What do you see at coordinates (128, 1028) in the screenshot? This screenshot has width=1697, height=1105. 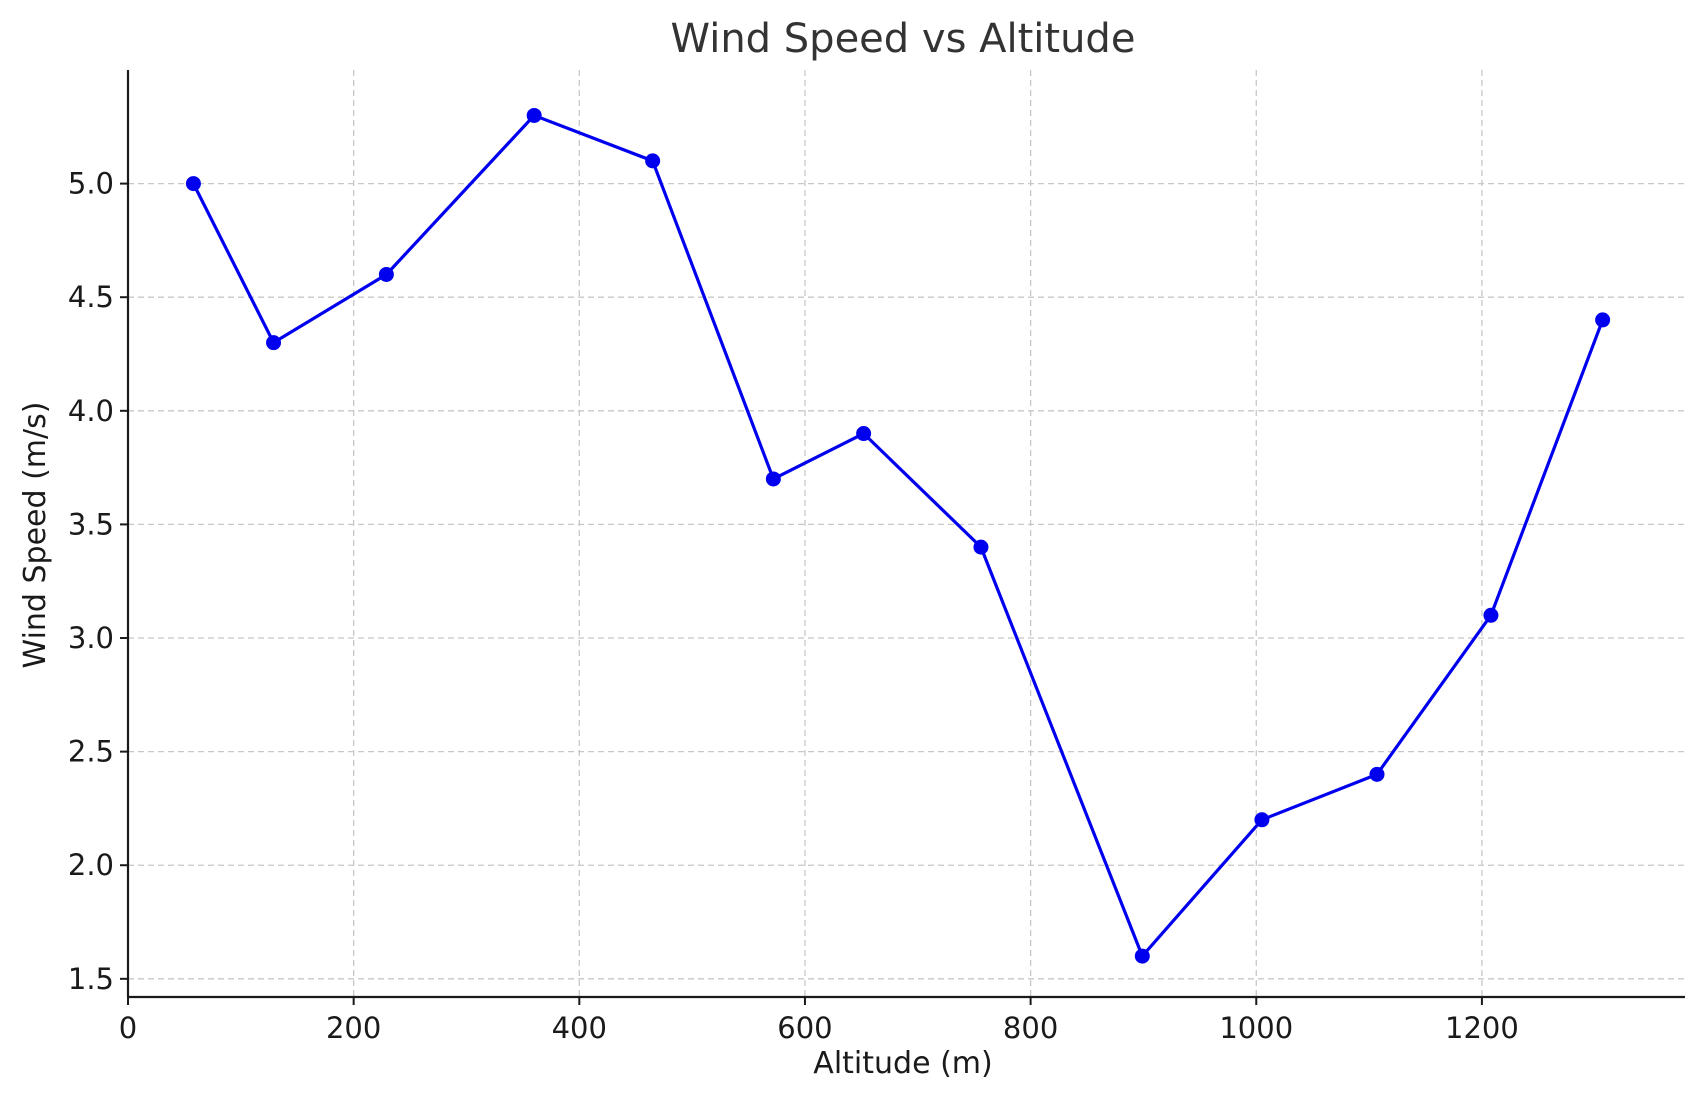 I see `x-tick-label: 0` at bounding box center [128, 1028].